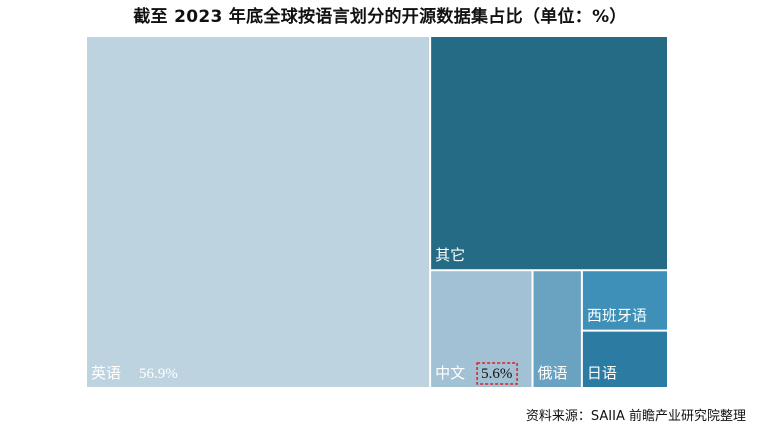  What do you see at coordinates (106, 373) in the screenshot?
I see `treemap-label-0: 英语` at bounding box center [106, 373].